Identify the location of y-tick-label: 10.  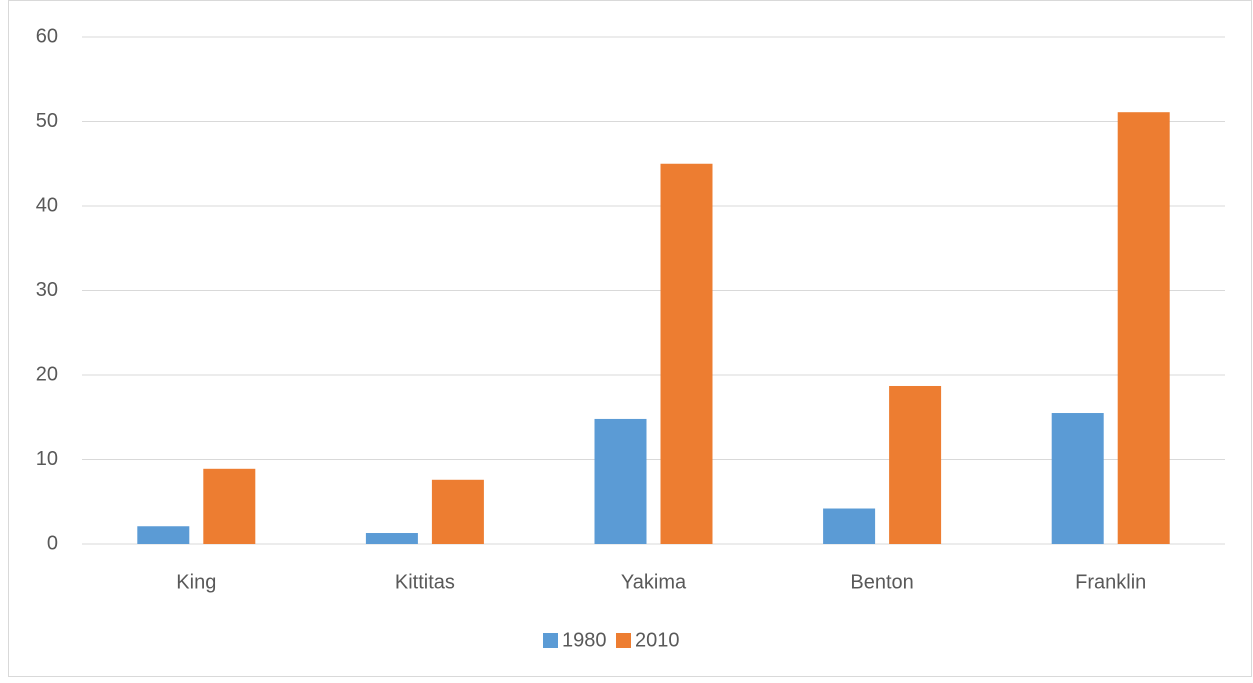
(47, 459).